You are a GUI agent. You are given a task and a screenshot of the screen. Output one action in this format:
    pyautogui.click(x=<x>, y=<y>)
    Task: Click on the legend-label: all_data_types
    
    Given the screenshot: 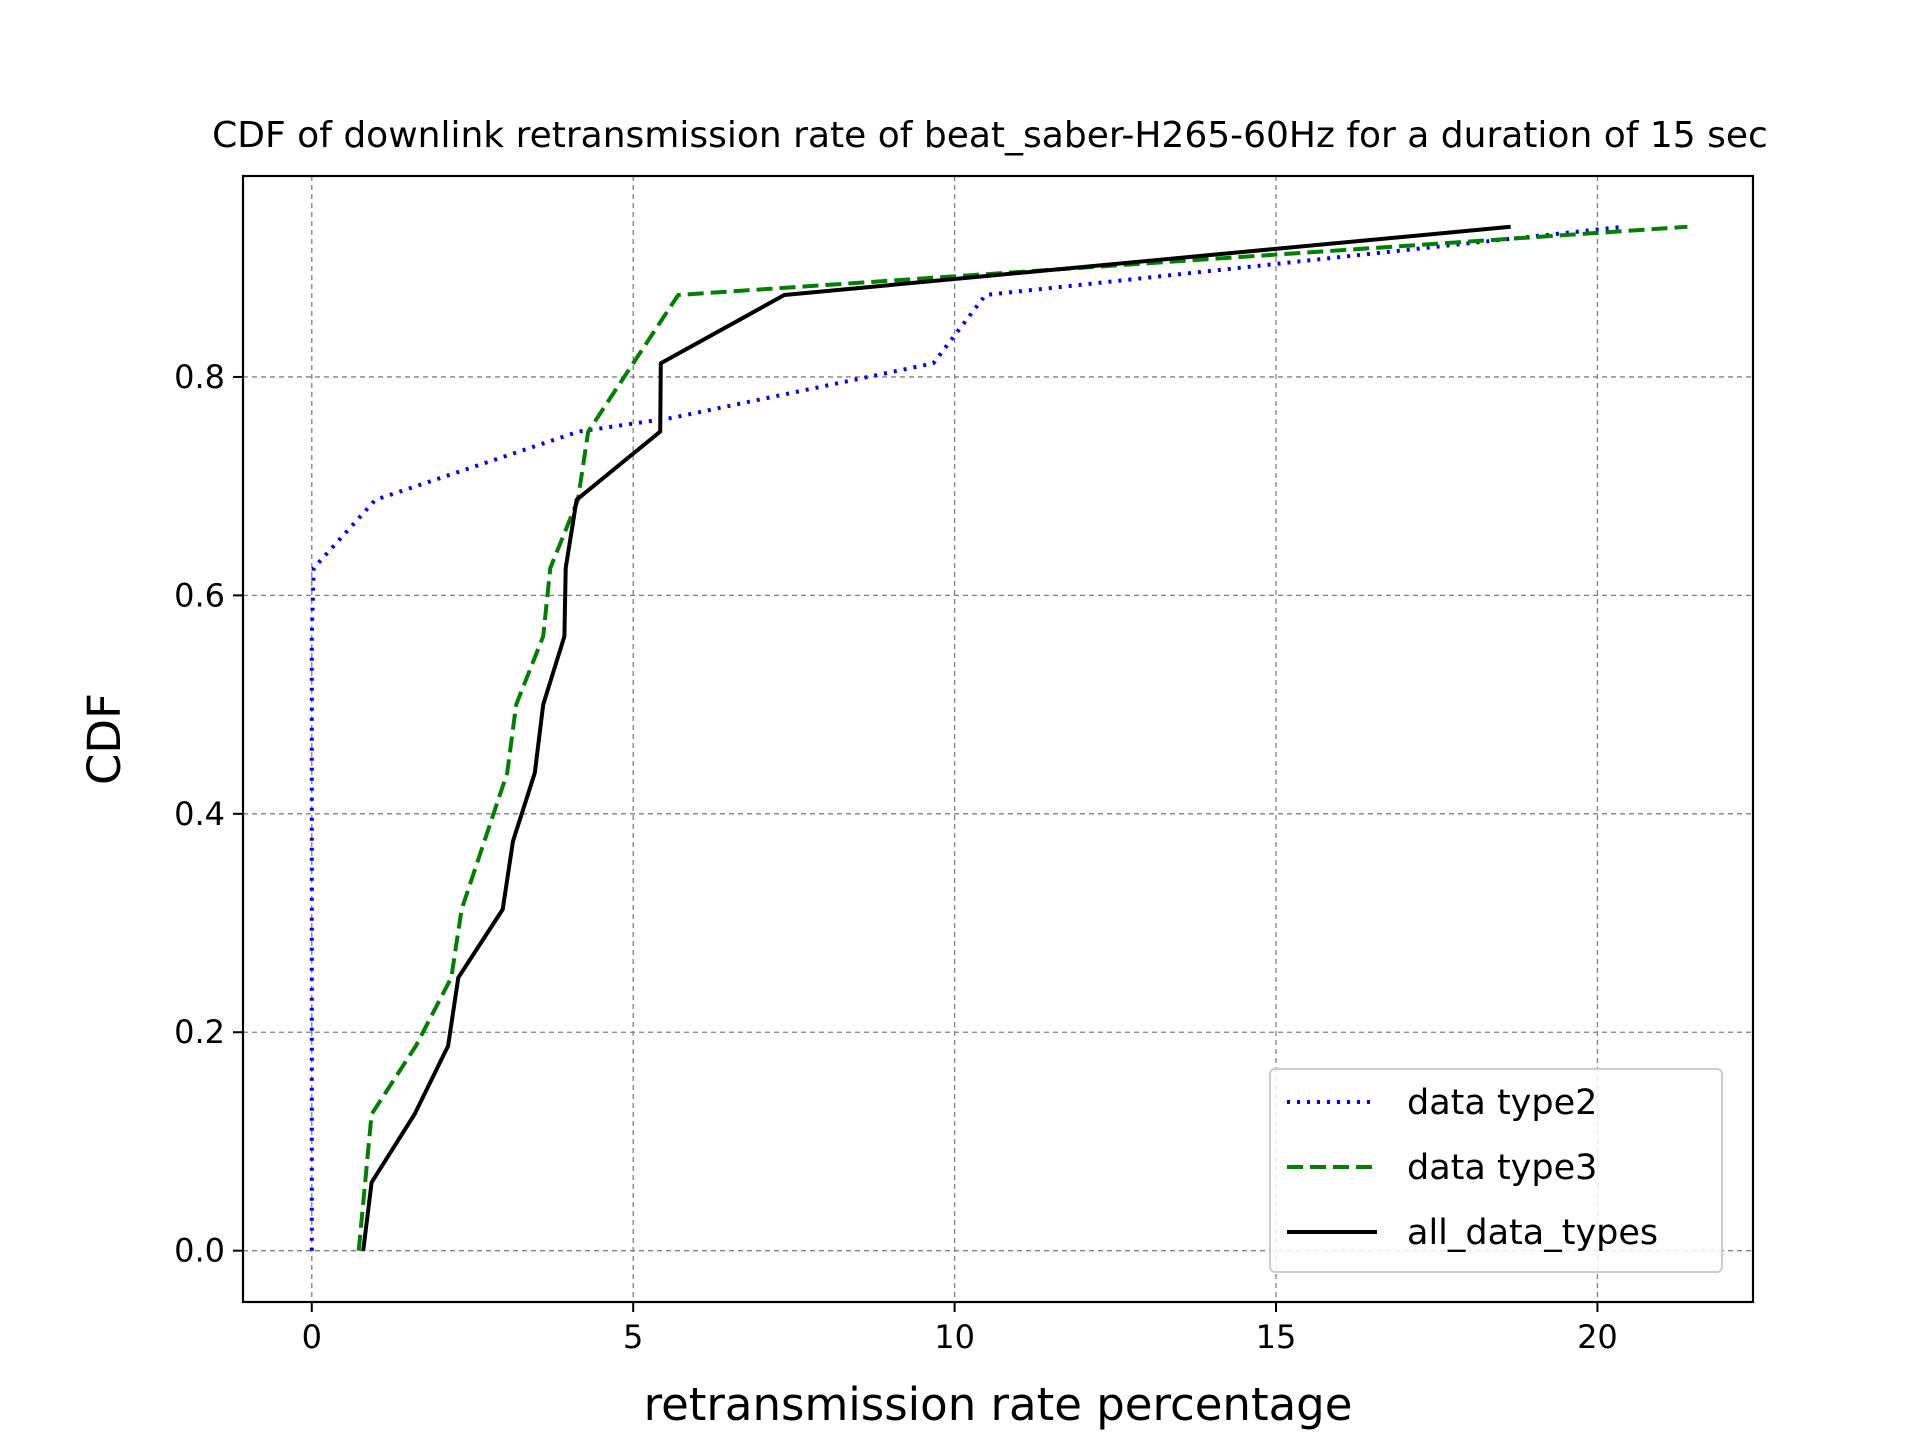 What is the action you would take?
    pyautogui.click(x=1532, y=1233)
    